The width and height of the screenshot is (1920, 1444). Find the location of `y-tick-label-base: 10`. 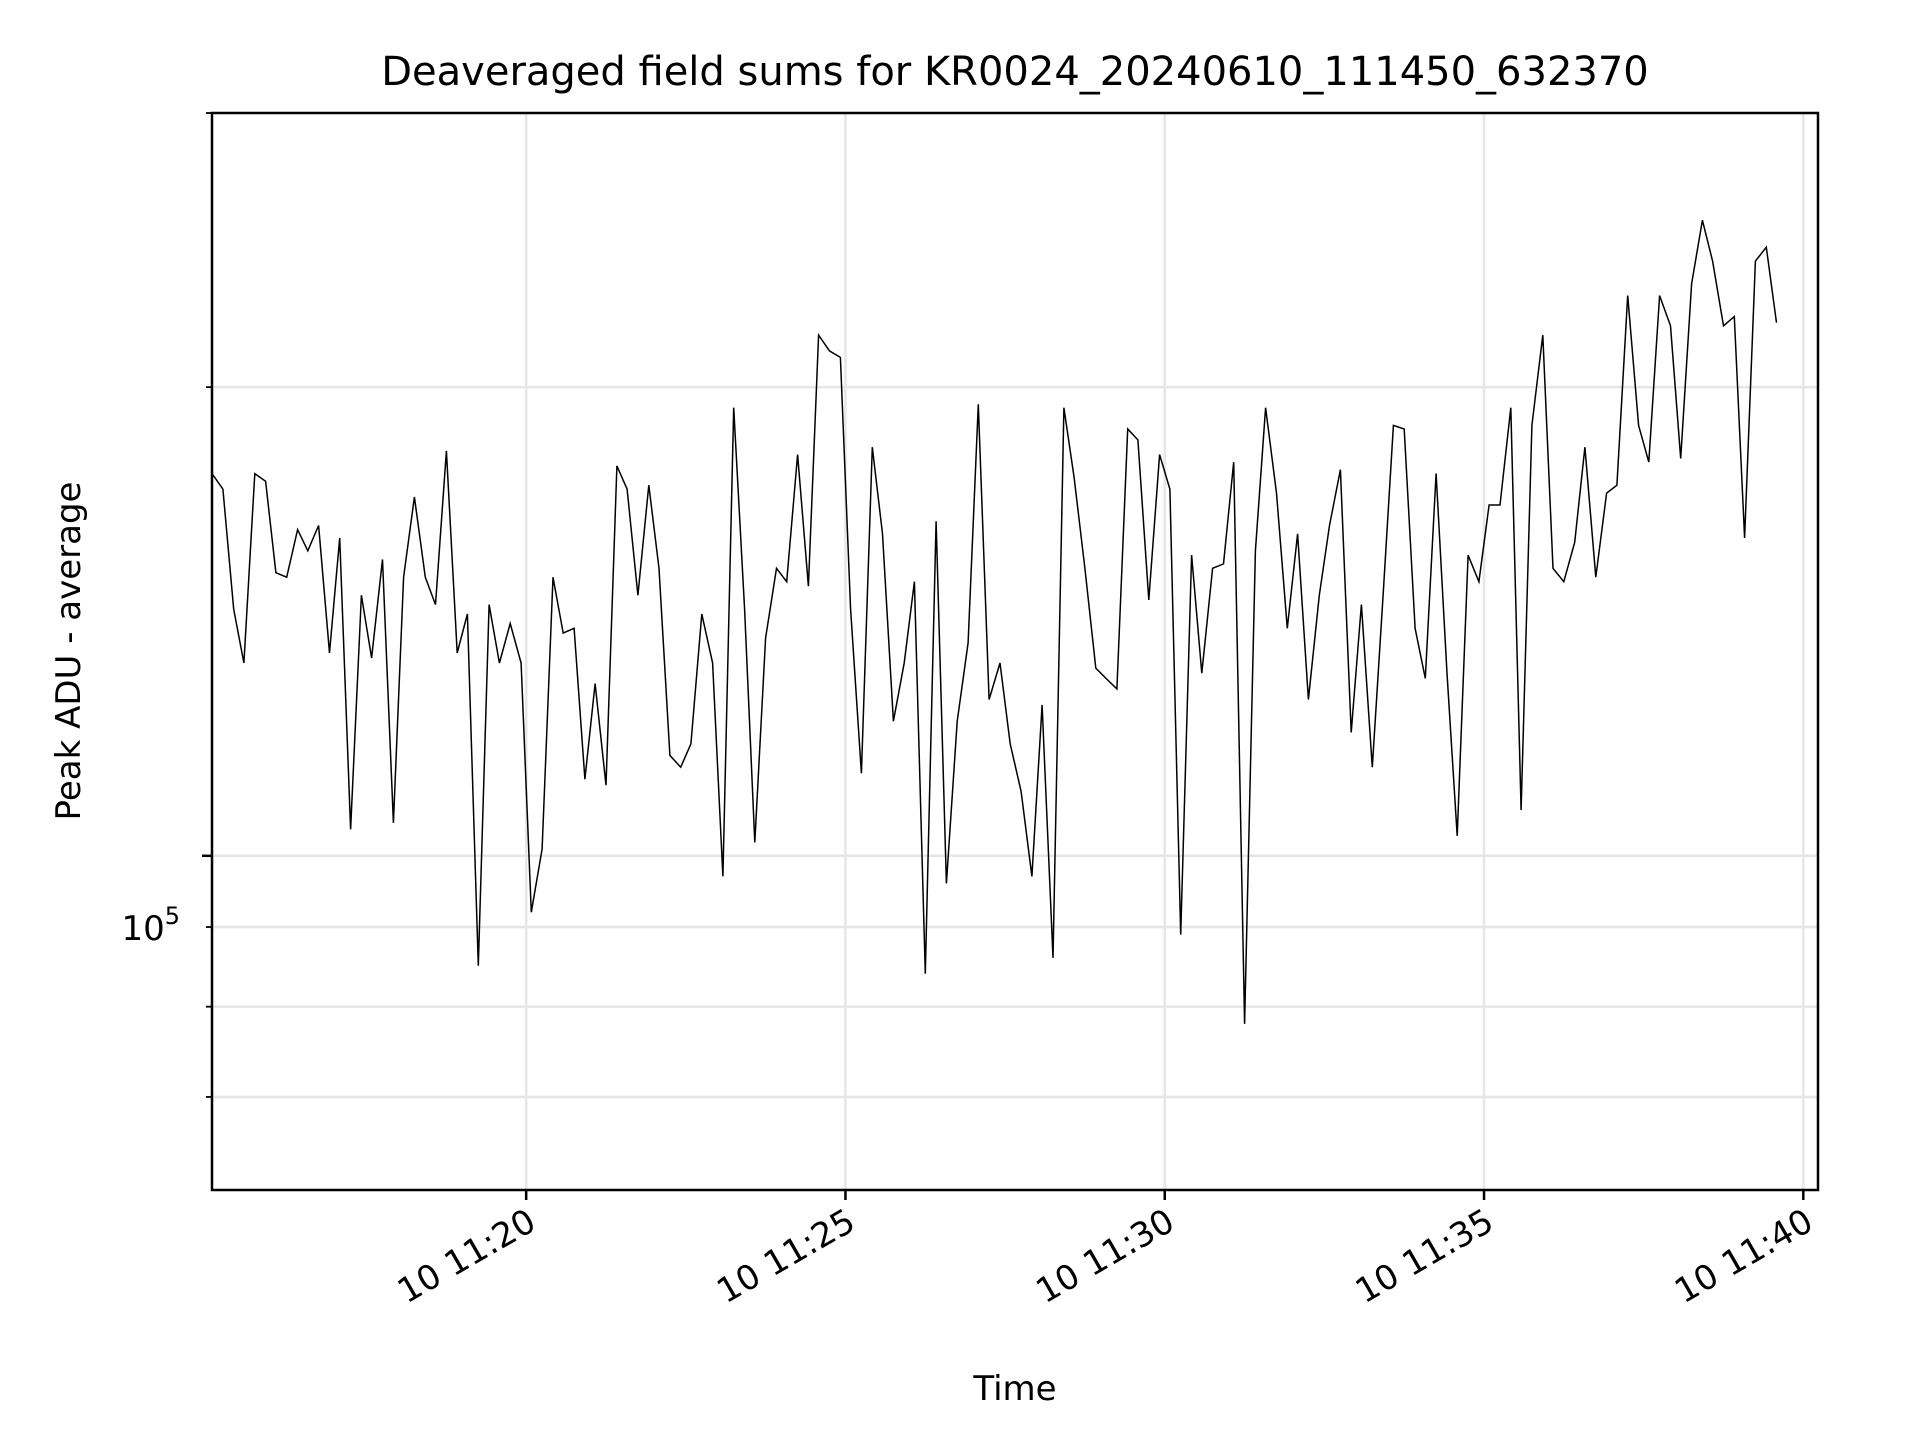

y-tick-label-base: 10 is located at coordinates (142, 929).